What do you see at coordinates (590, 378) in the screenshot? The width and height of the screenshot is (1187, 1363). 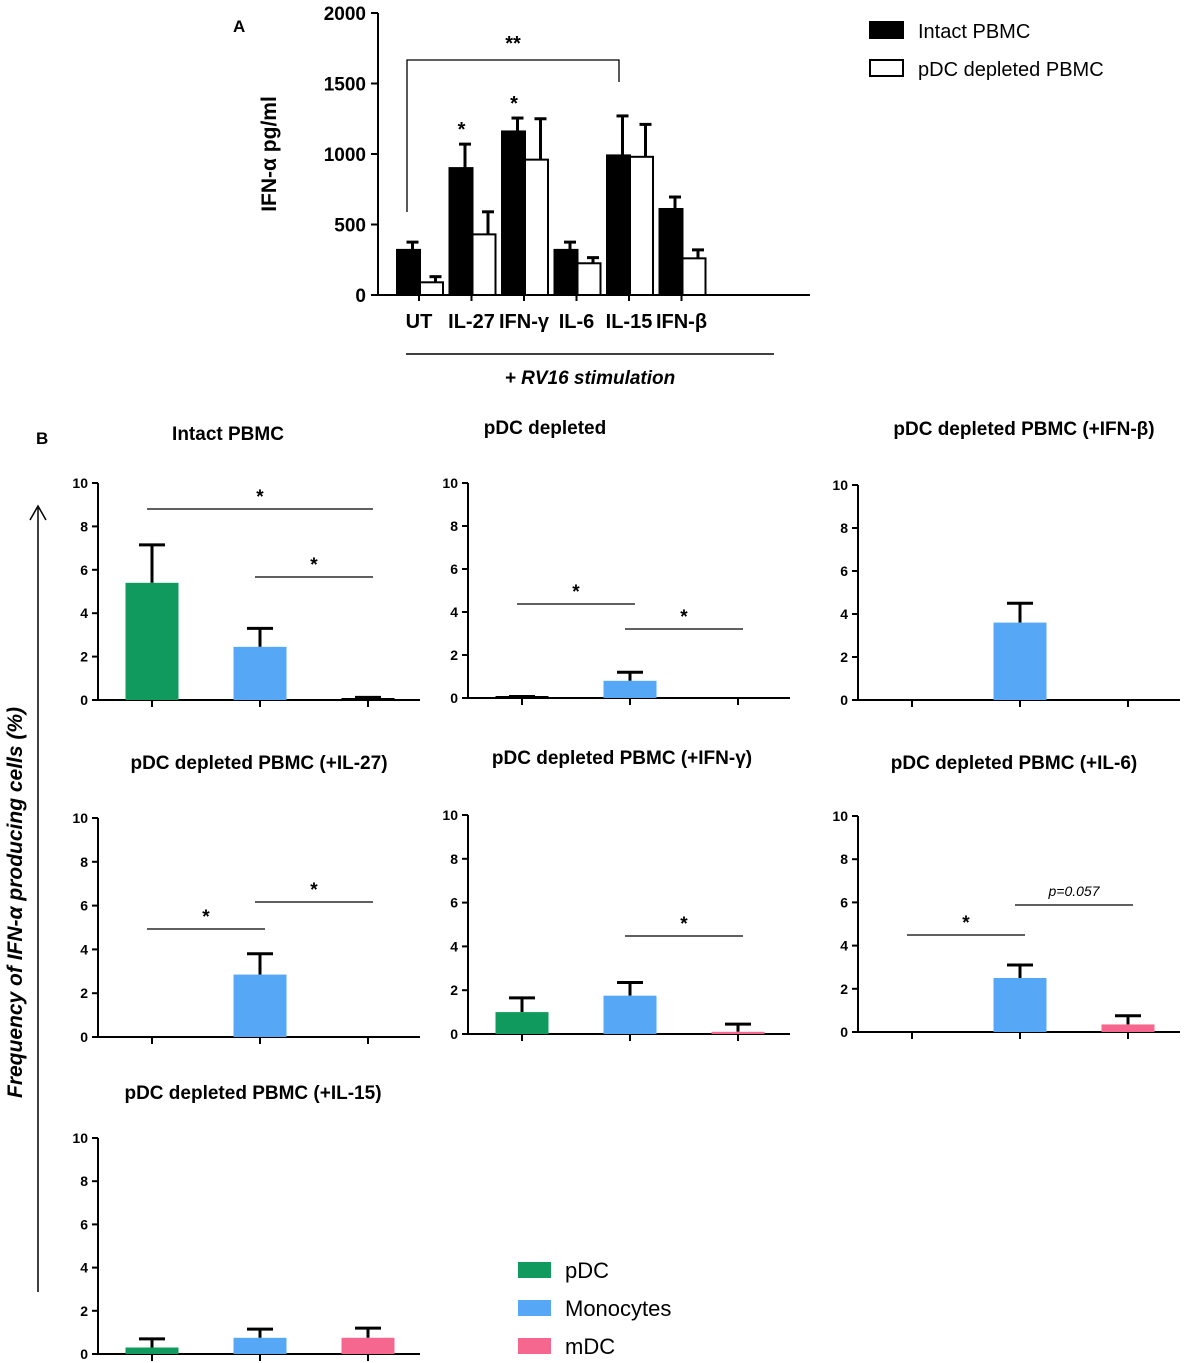 I see `a-x-axis-label: + RV16 stimulation` at bounding box center [590, 378].